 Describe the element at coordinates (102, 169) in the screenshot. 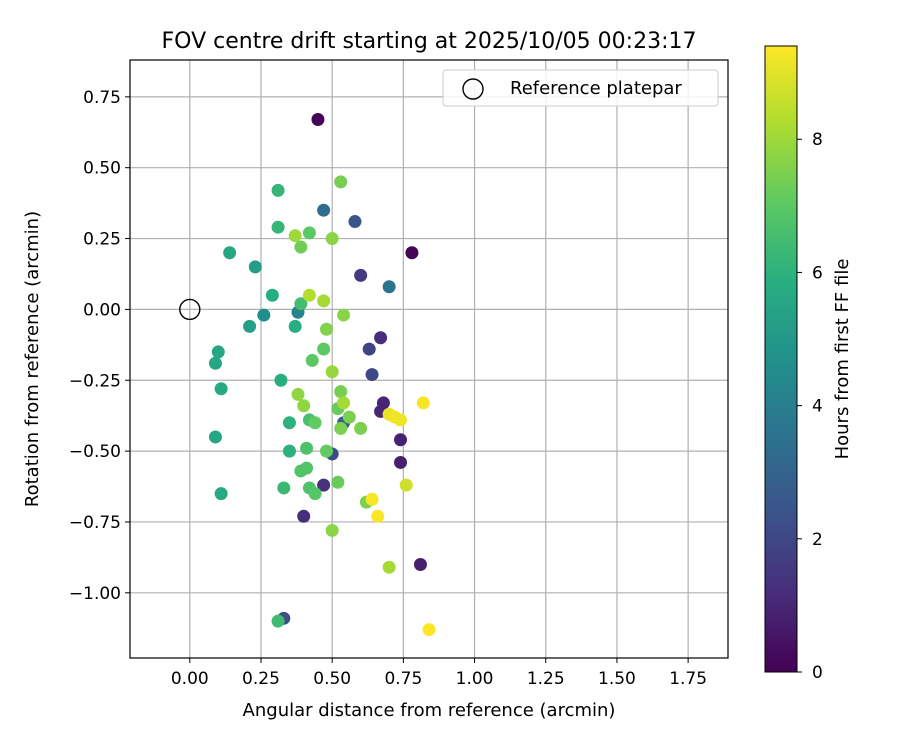

I see `y-tick-label: 0.50` at that location.